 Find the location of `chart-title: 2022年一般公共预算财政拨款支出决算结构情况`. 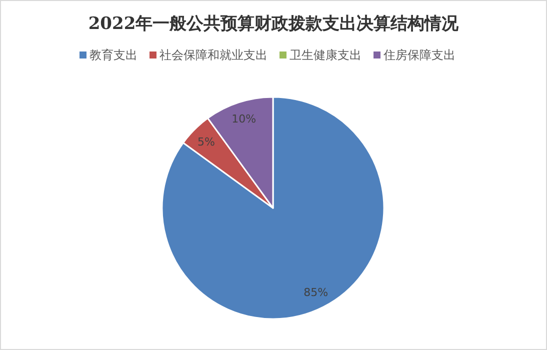

chart-title: 2022年一般公共预算财政拨款支出决算结构情况 is located at coordinates (274, 24).